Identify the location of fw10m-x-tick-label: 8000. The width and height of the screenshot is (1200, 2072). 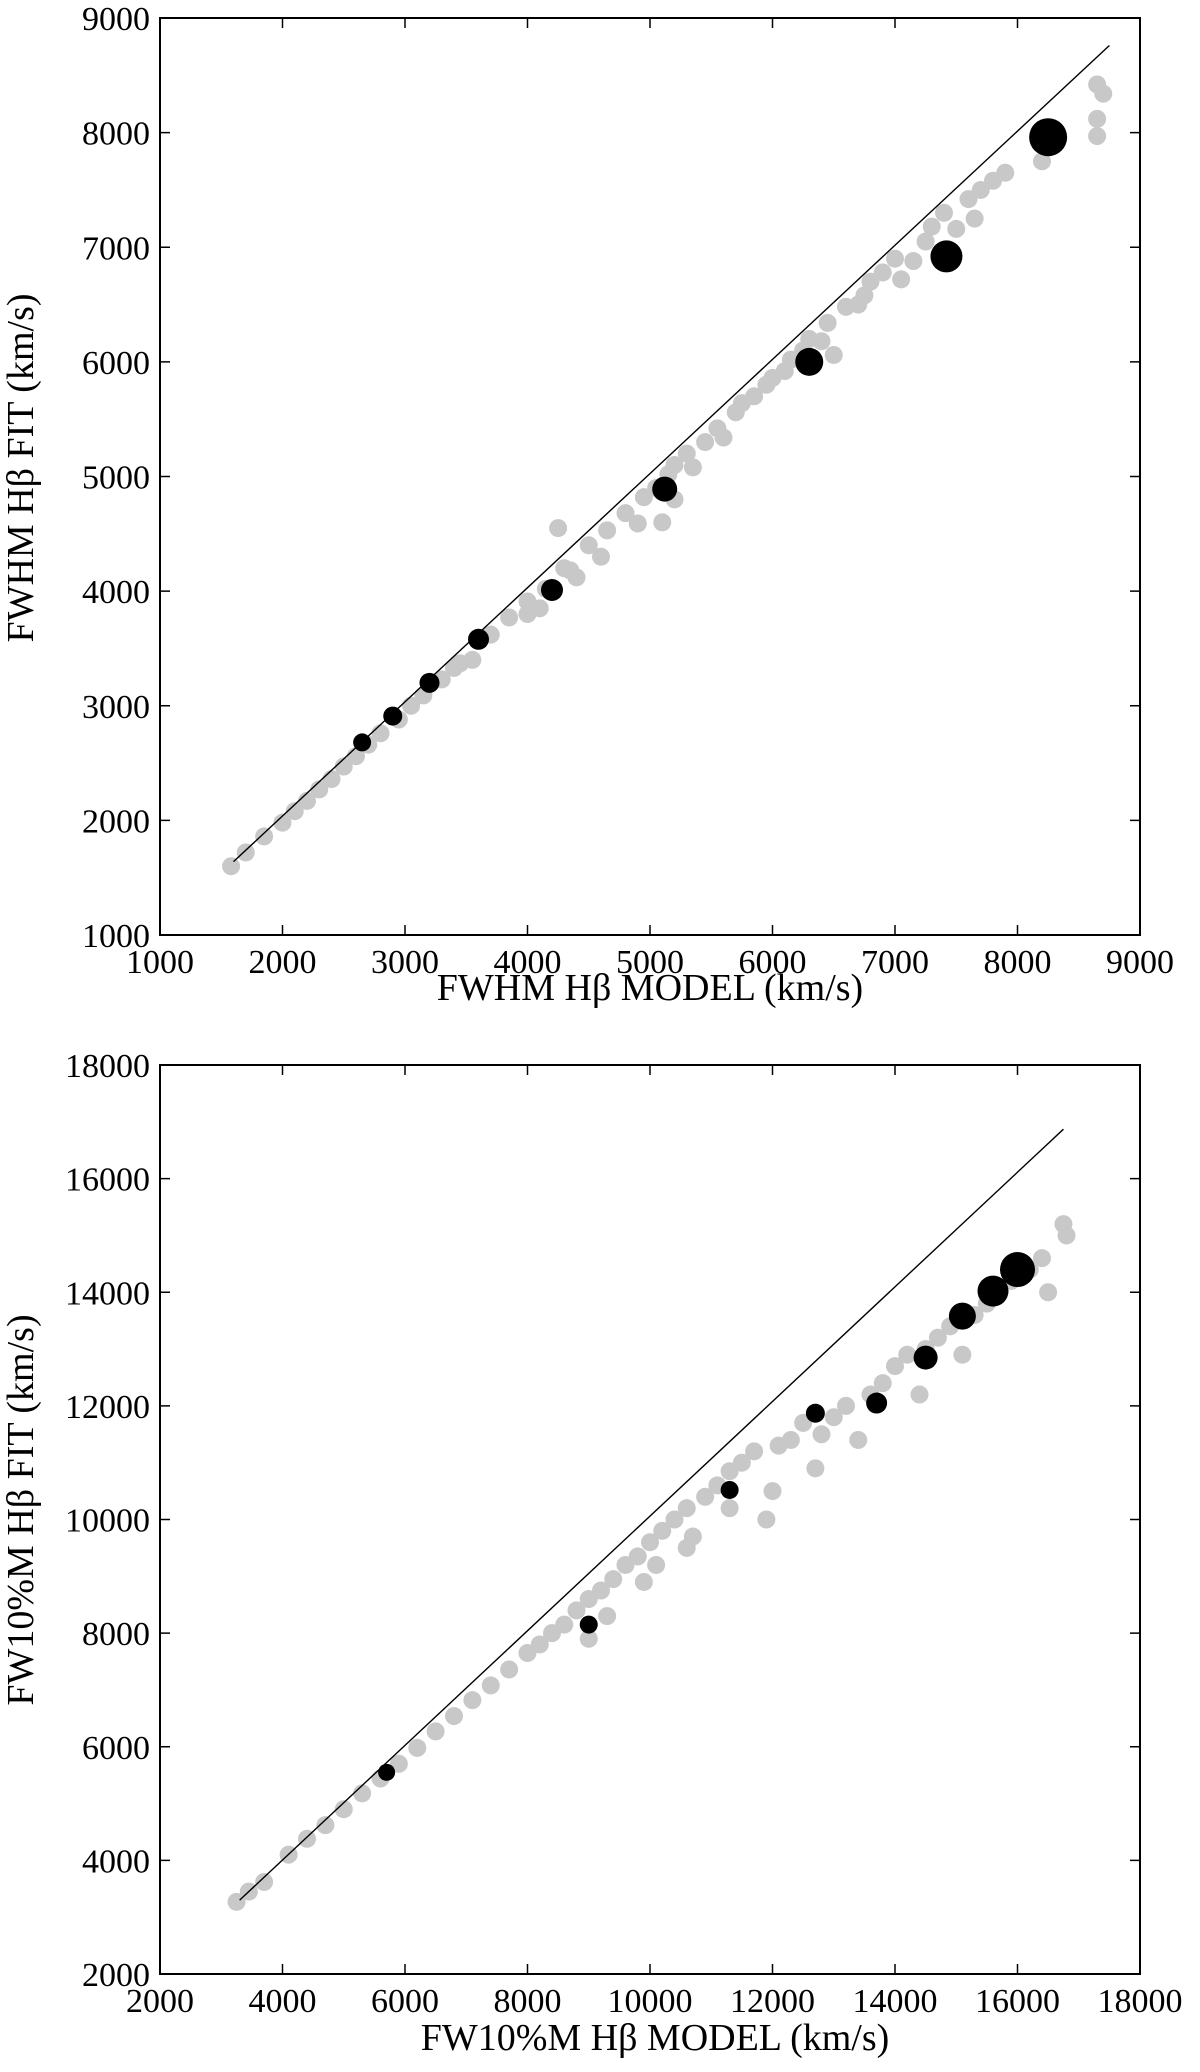
(528, 2001).